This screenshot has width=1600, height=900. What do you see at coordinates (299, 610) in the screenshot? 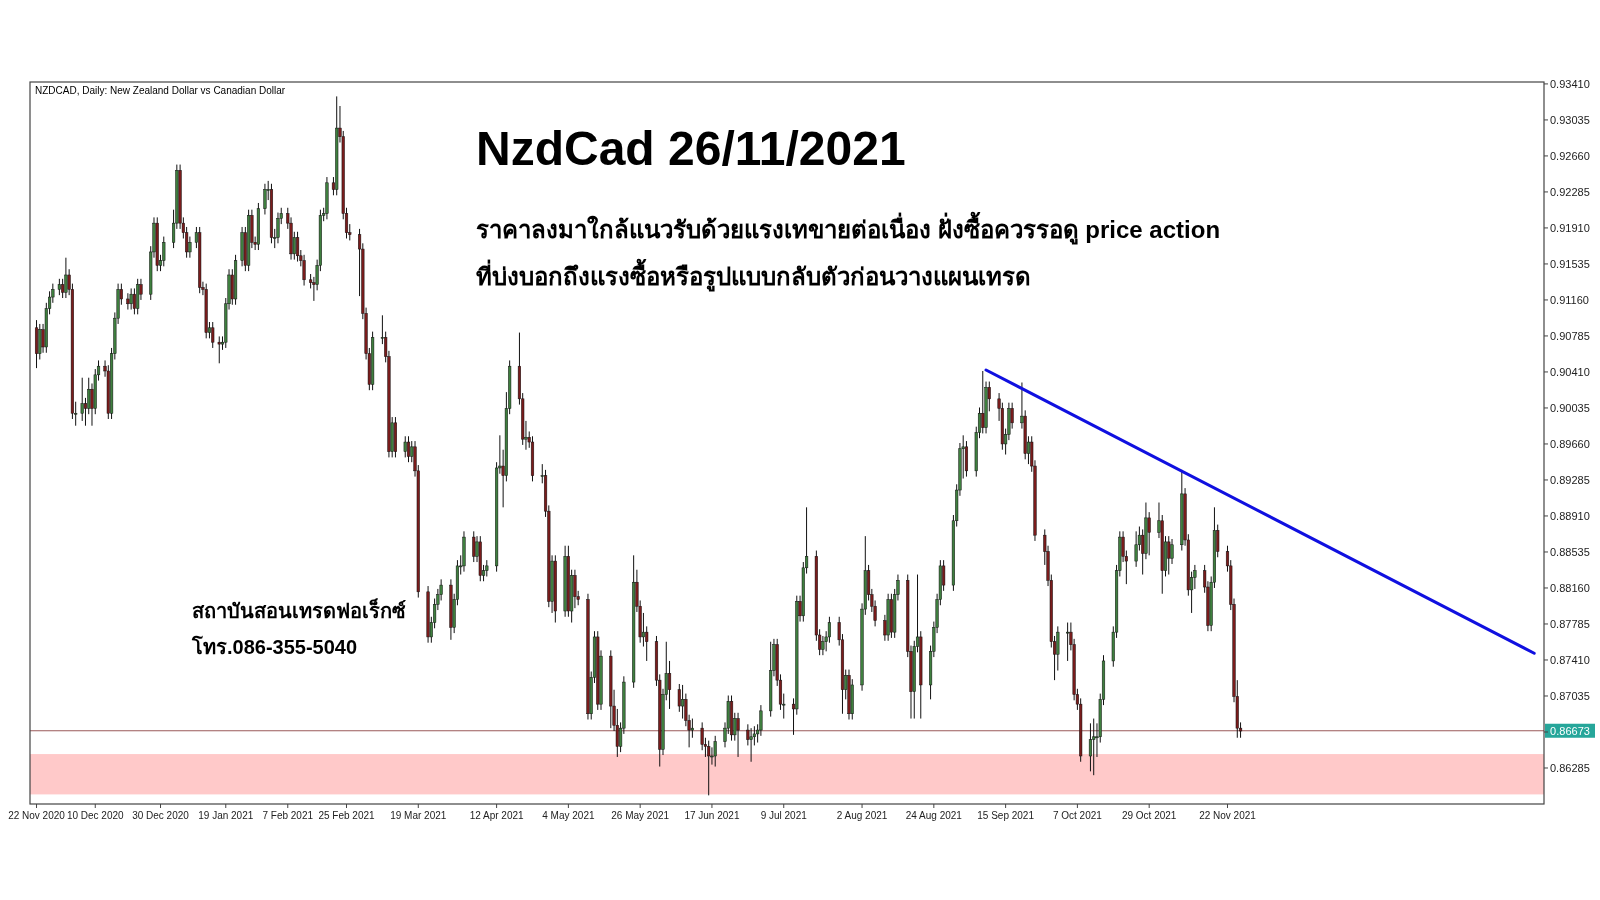
I see `annotation: สถาบันสอนเทรดฟอเร็กซ์` at bounding box center [299, 610].